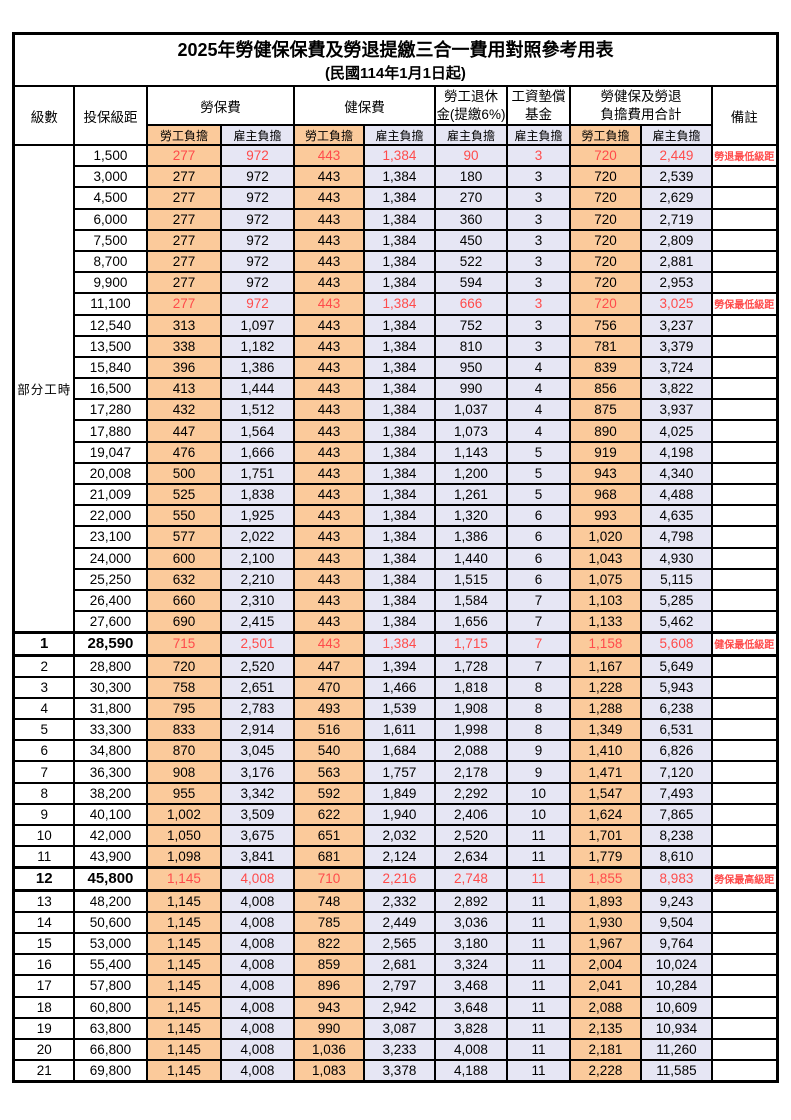 The width and height of the screenshot is (791, 1120). Describe the element at coordinates (399, 986) in the screenshot. I see `cell-health-employer: 2,797` at that location.